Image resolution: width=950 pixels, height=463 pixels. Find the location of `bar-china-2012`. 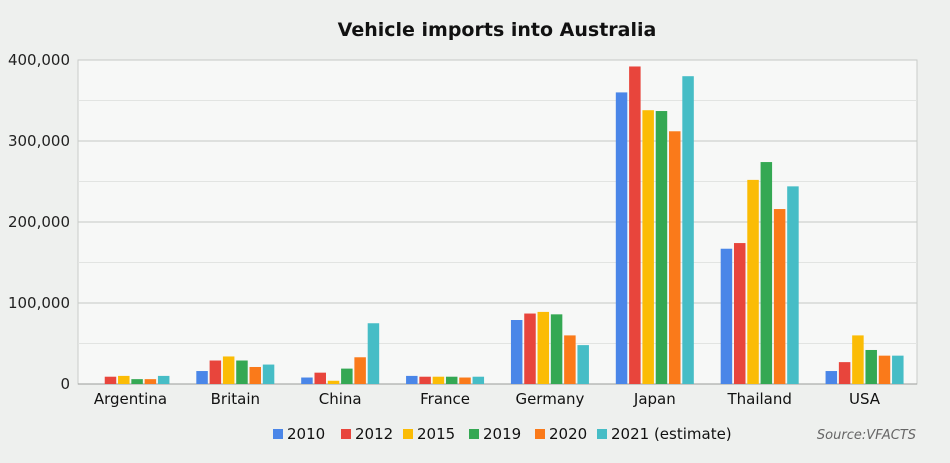

bar-china-2012 is located at coordinates (320, 378).